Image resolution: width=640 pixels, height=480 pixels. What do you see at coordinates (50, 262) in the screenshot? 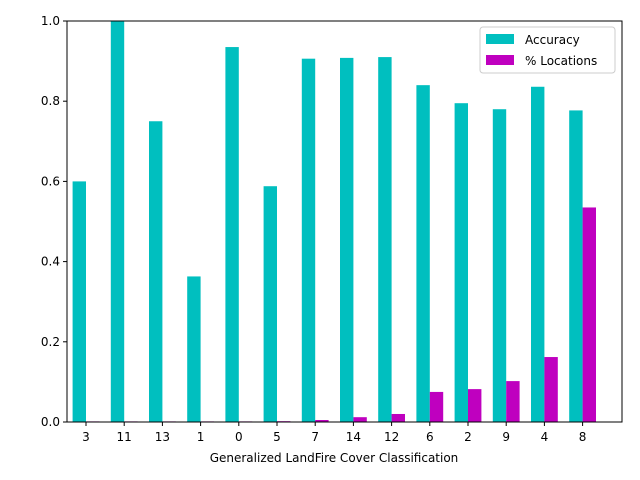
I see `y-tick-label-2: 0.4` at bounding box center [50, 262].